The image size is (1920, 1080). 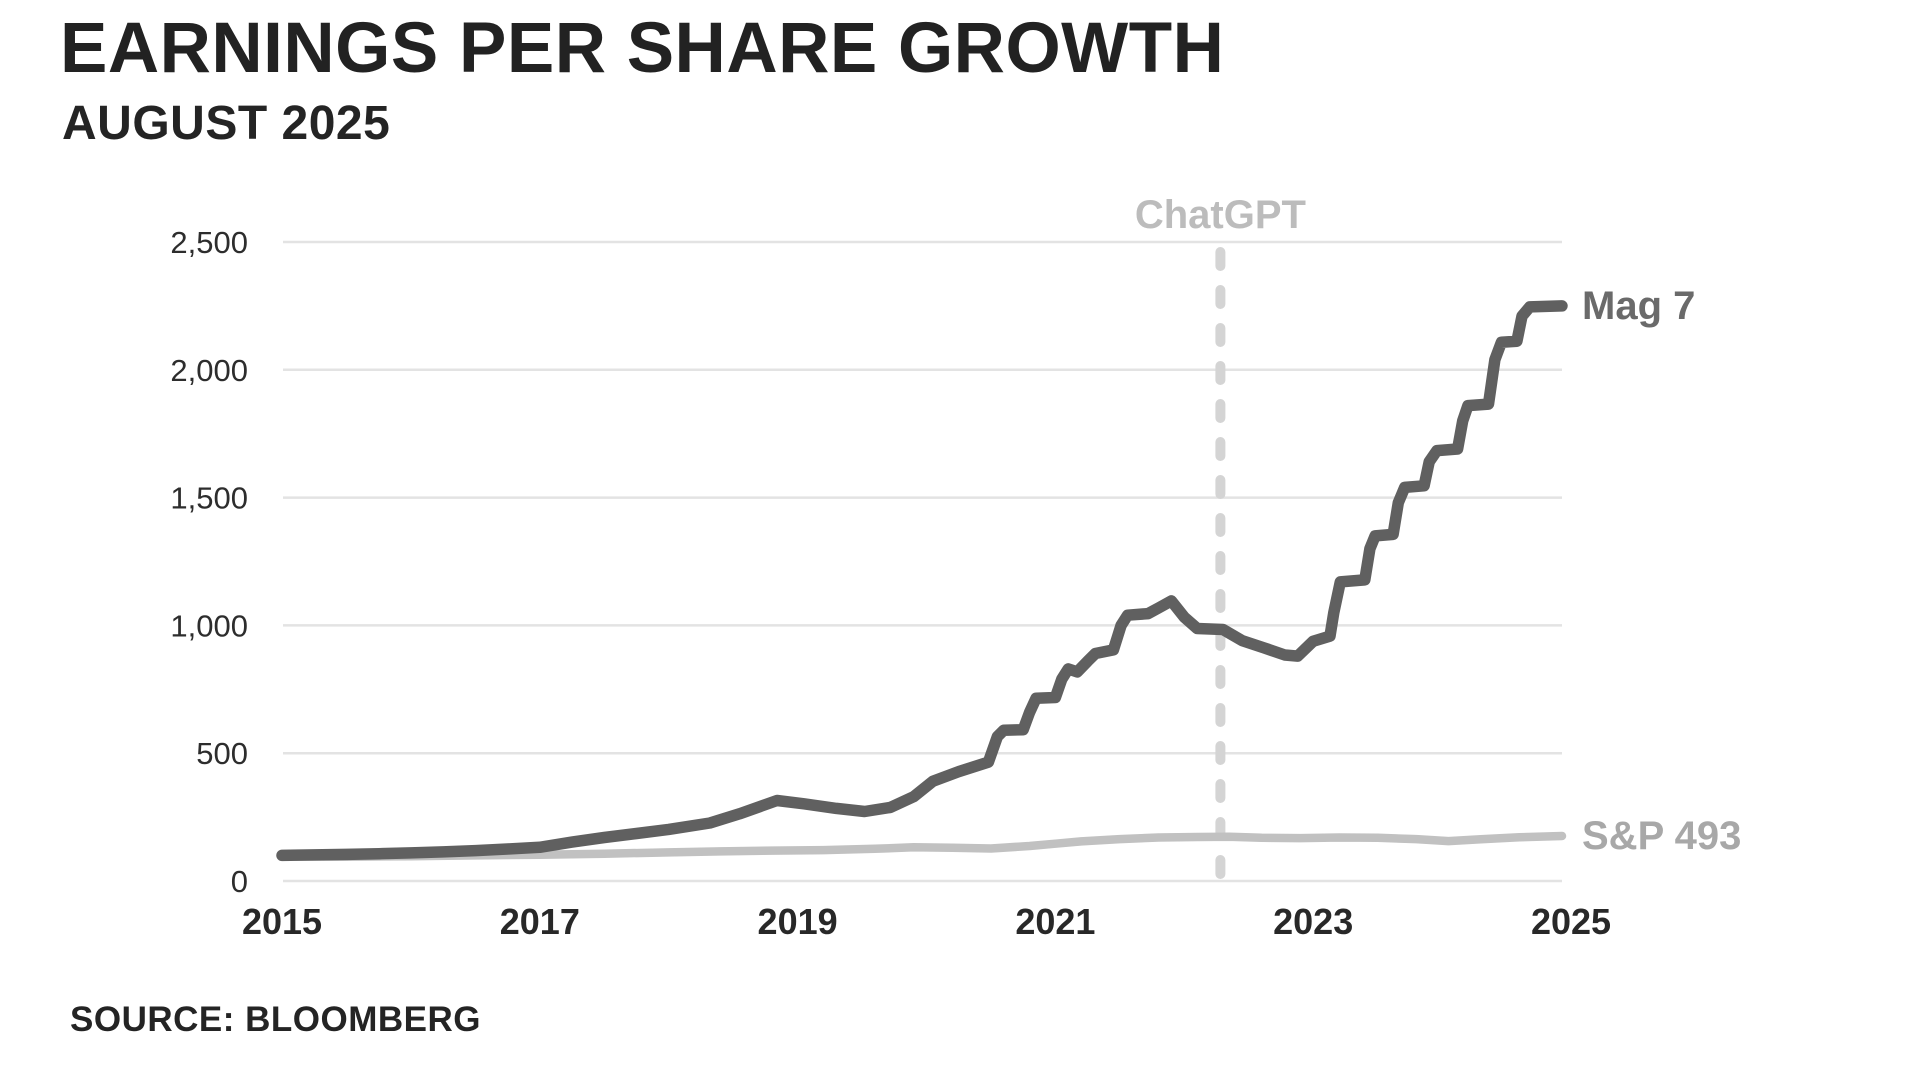 I want to click on chart-title: EARNINGS PER SHARE GROWTH, so click(x=642, y=48).